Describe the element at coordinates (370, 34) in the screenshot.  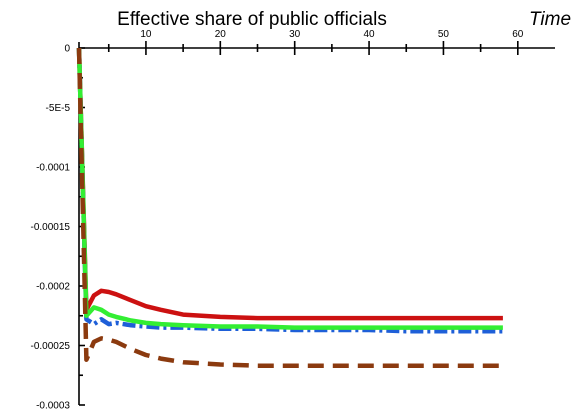
I see `x-tick-label: 40` at that location.